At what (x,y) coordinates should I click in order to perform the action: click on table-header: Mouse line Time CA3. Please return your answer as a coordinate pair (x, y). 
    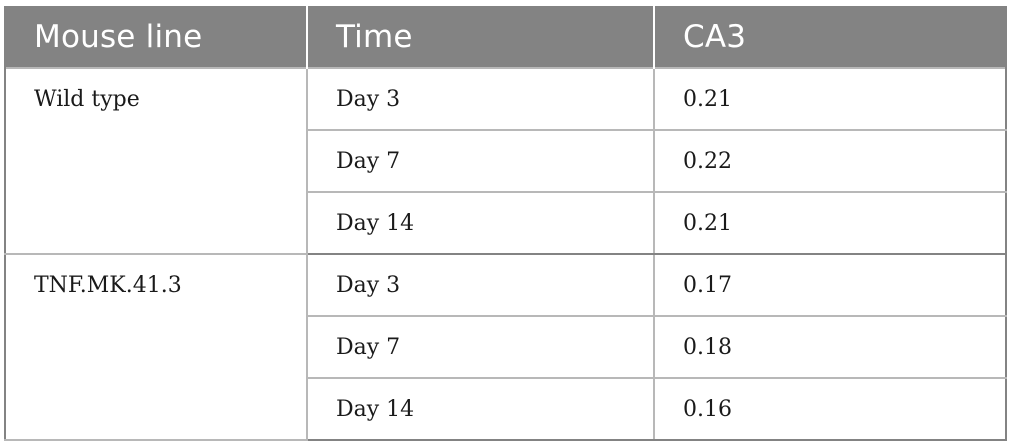
    Looking at the image, I should click on (505, 37).